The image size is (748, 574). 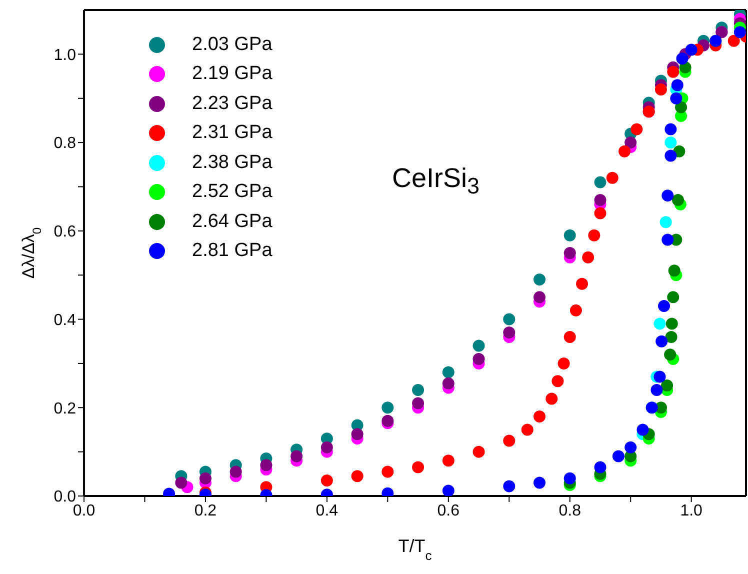 I want to click on legend-label: 2.38 GPa, so click(x=232, y=163).